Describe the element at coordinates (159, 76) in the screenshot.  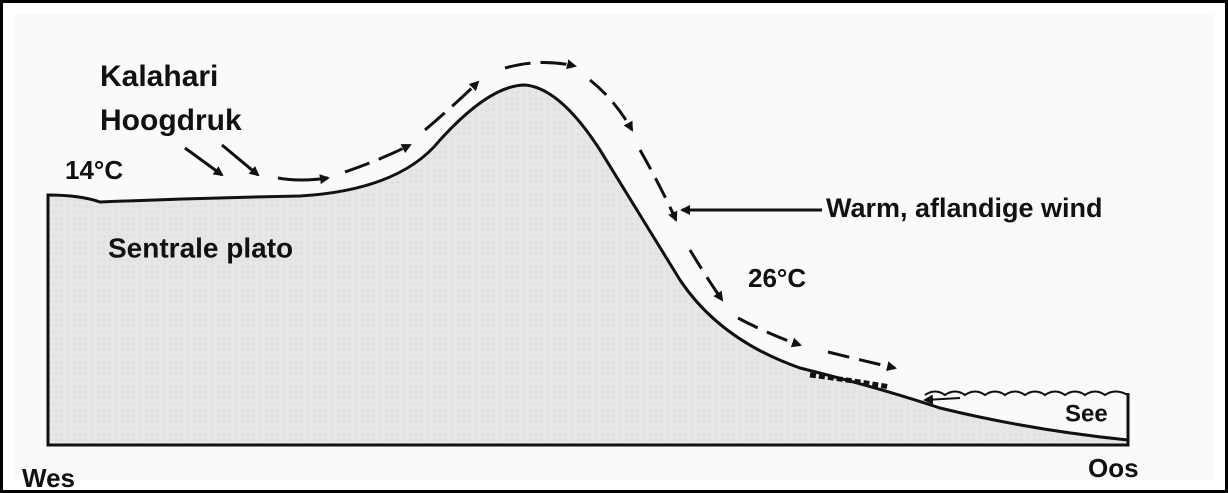
I see `source-label: Kalahari` at that location.